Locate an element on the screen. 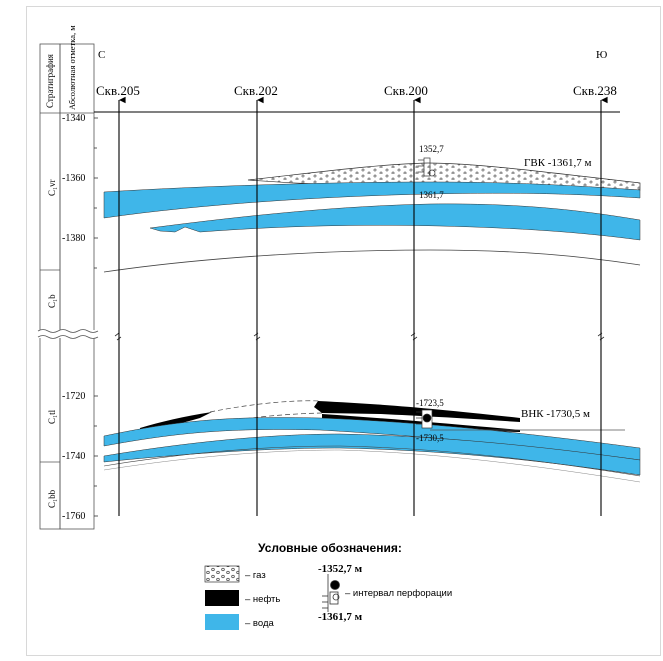  legend-perforation-symbol is located at coordinates (331, 593).